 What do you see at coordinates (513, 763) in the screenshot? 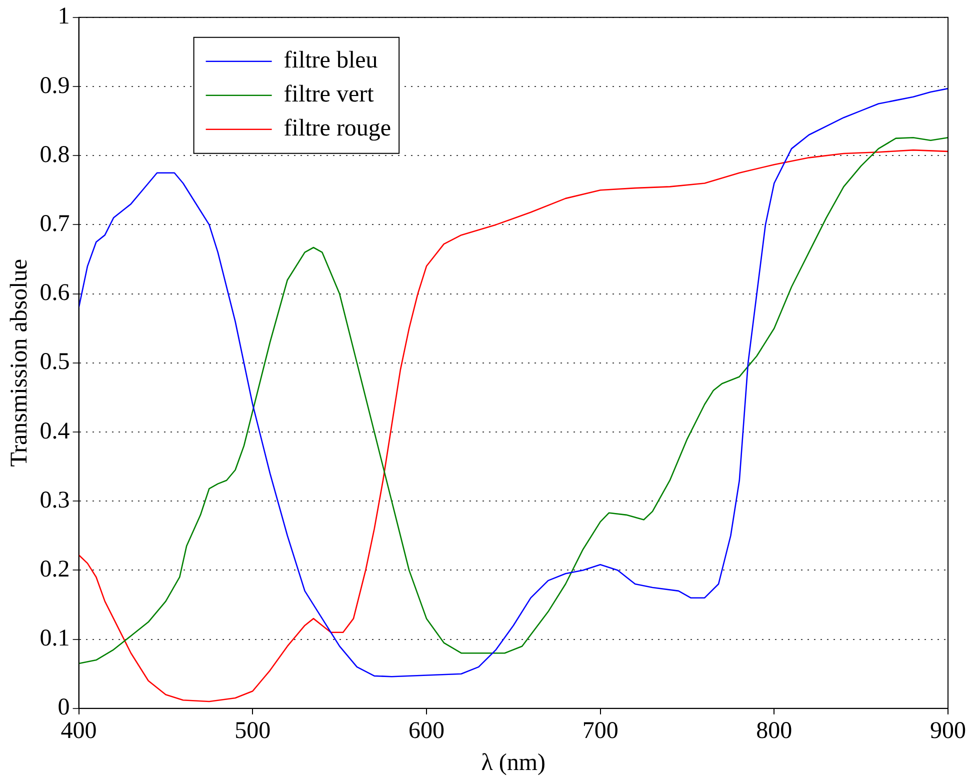
I see `x-axis-title: λ (nm)` at bounding box center [513, 763].